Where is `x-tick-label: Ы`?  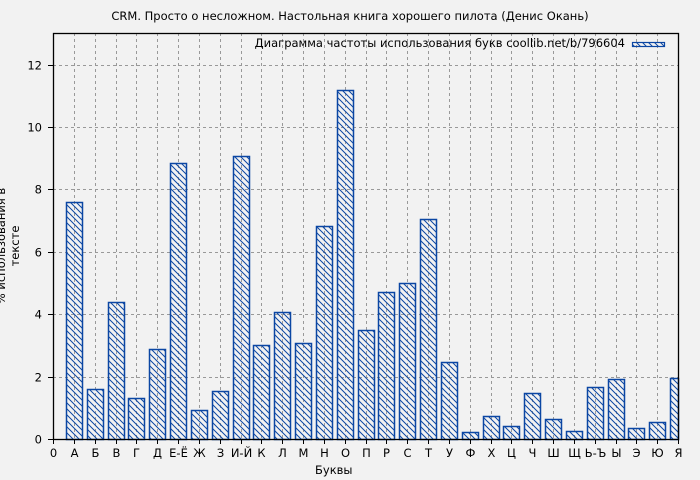
x-tick-label: Ы is located at coordinates (616, 453).